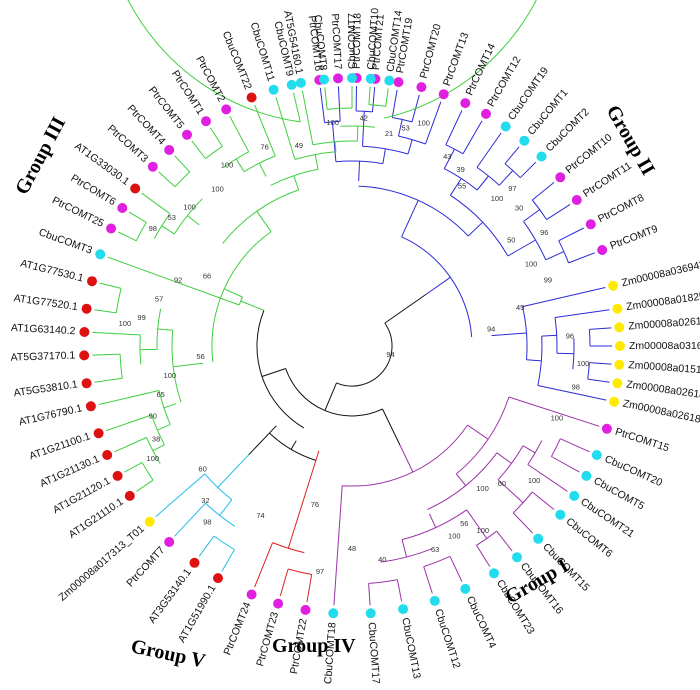  Describe the element at coordinates (456, 59) in the screenshot. I see `leaf-label: PtrCOMT13` at that location.